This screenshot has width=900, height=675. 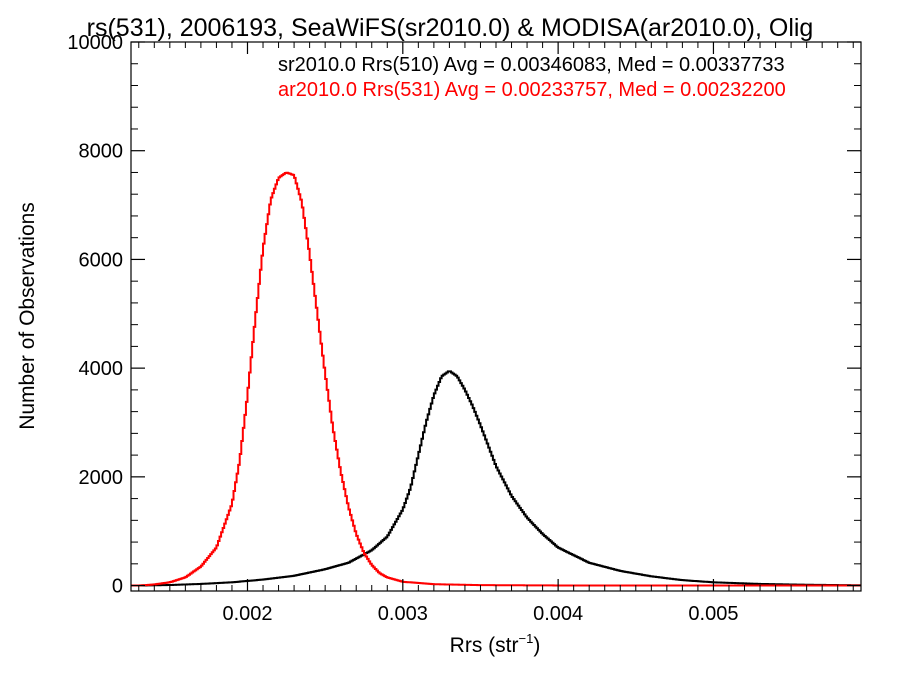 I want to click on y-tick-label: 6000, so click(x=101, y=260).